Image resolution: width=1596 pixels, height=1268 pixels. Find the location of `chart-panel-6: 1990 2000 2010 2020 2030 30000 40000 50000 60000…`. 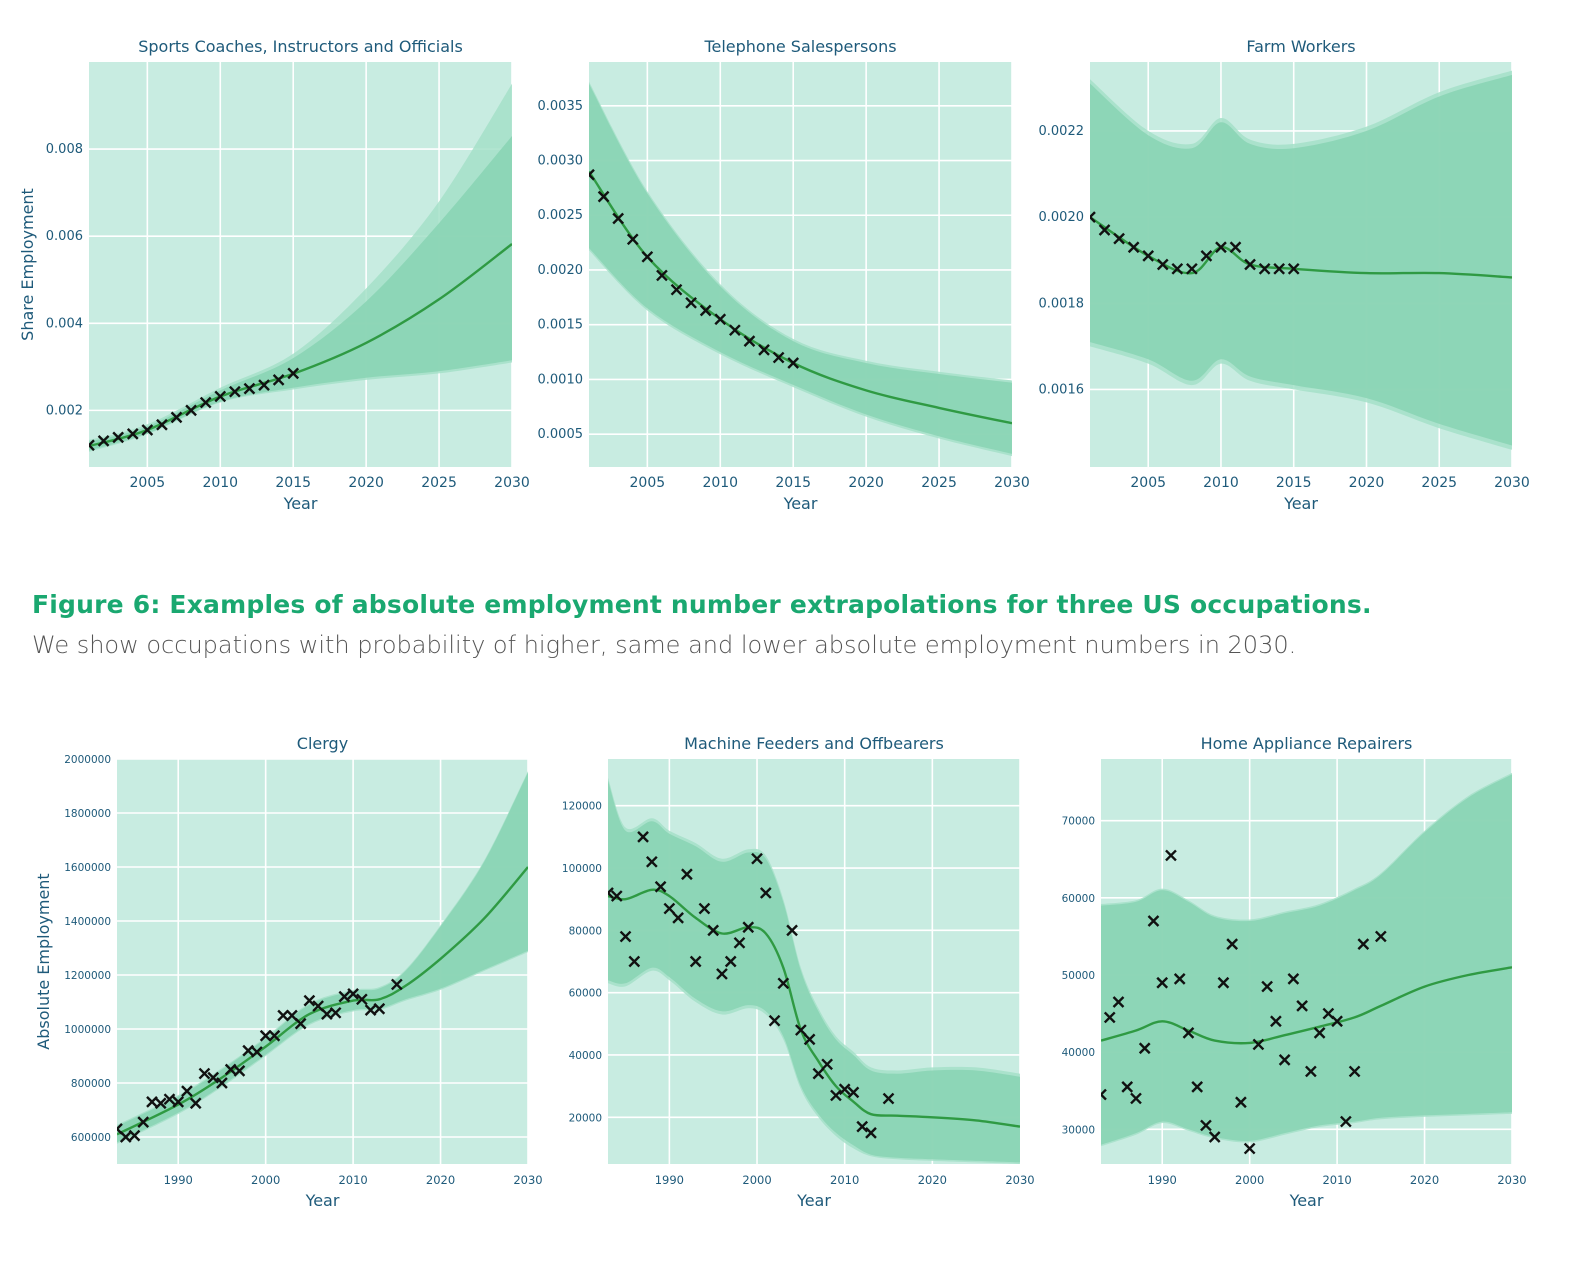

chart-panel-6: 1990 2000 2010 2020 2030 30000 40000 50000 60000… is located at coordinates (1294, 972).